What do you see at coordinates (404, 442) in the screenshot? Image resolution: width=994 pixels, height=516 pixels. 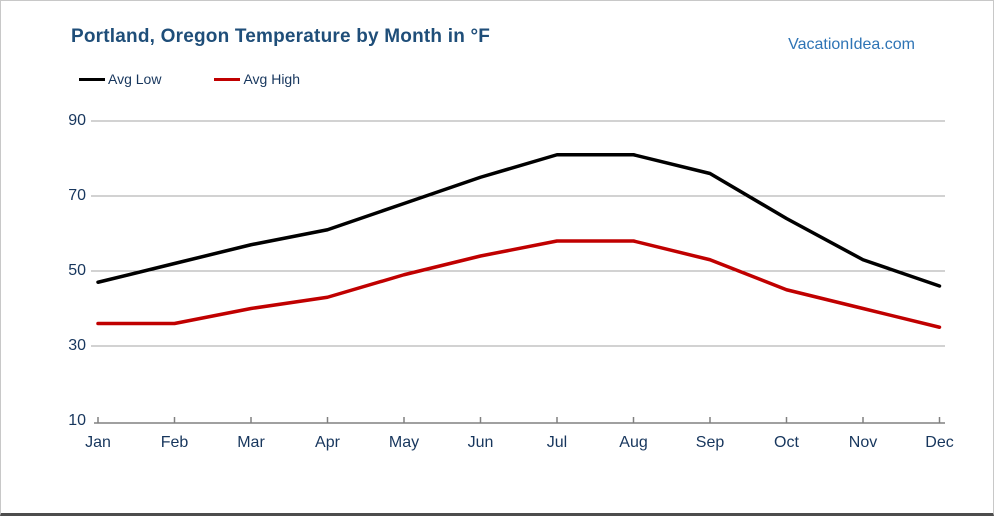 I see `x-axis-label: May` at bounding box center [404, 442].